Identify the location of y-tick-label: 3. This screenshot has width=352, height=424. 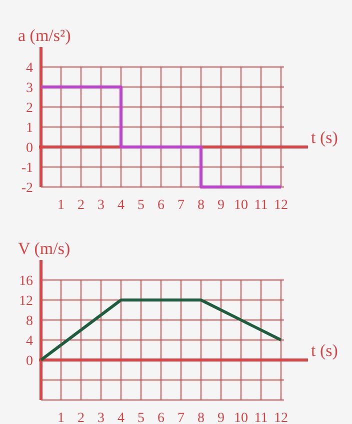
(29, 88).